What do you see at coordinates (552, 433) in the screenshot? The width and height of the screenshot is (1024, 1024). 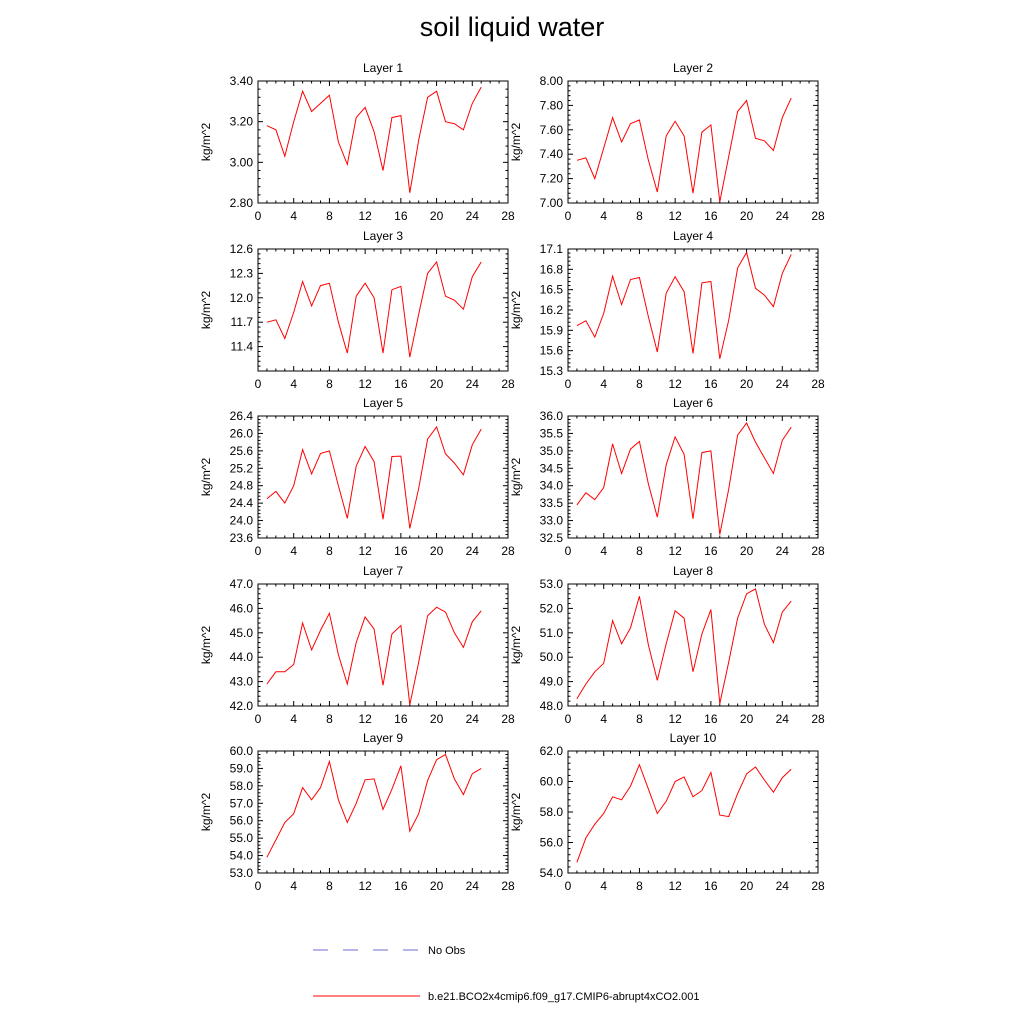 I see `y-tick-label: 35.5` at bounding box center [552, 433].